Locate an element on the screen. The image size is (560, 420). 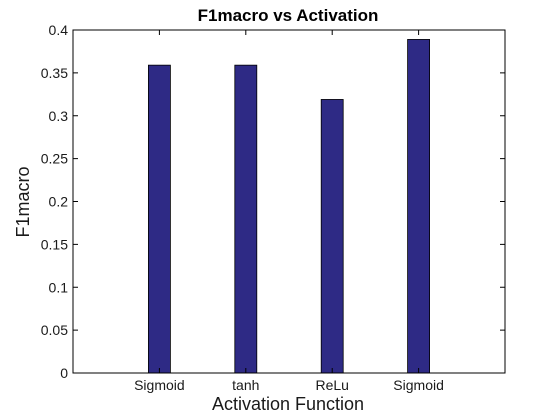
y-tick-label: 0.25 is located at coordinates (54, 159).